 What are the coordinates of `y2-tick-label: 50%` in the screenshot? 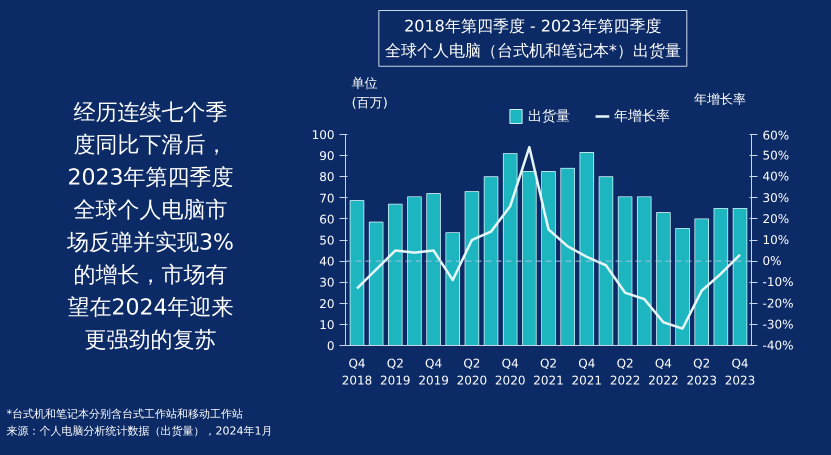 It's located at (776, 155).